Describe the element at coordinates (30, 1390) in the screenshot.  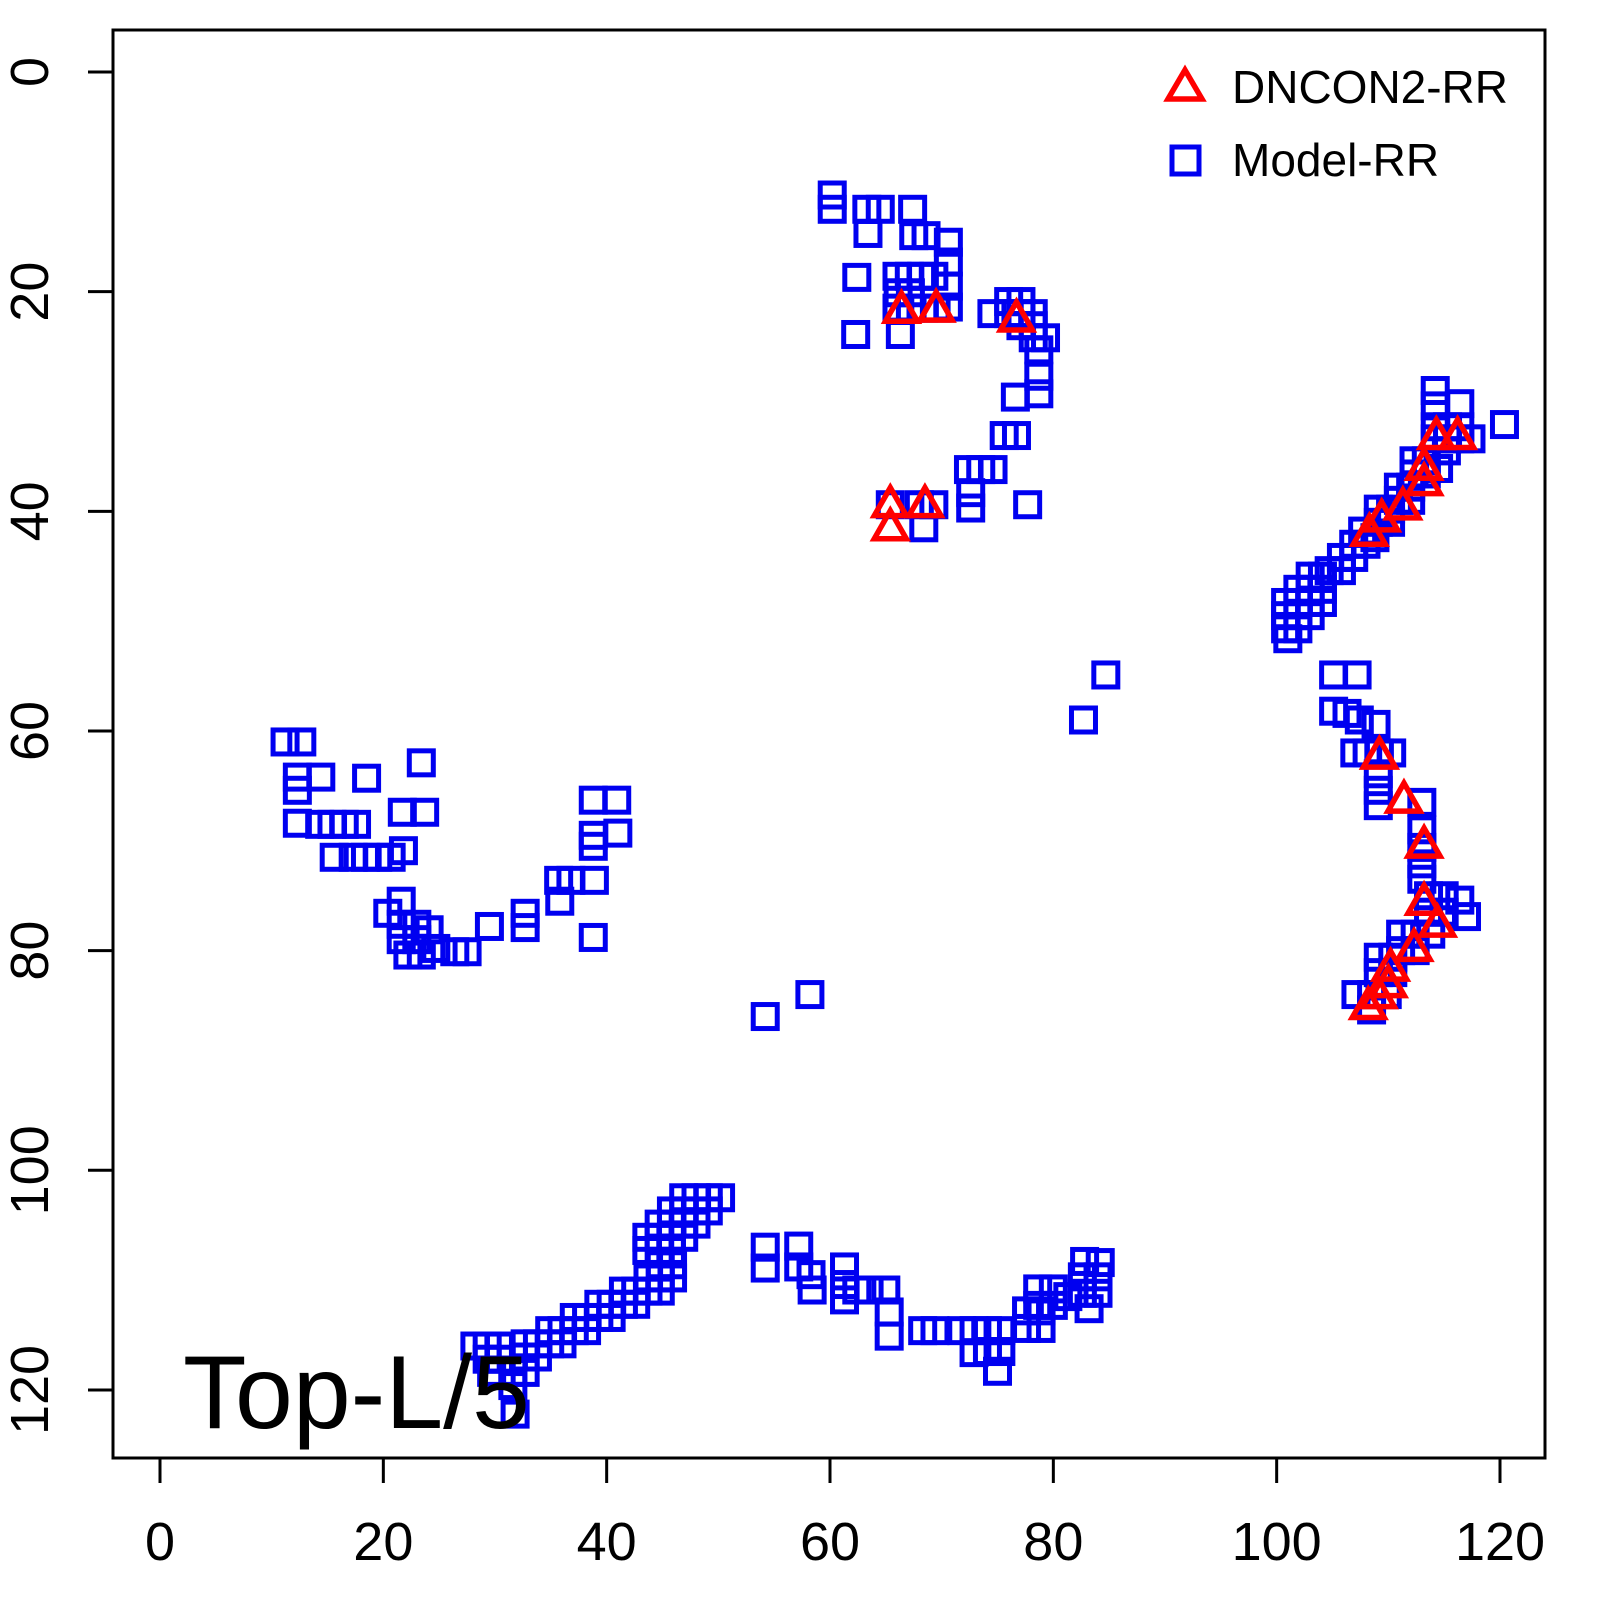
I see `y-tick-label: 120` at that location.